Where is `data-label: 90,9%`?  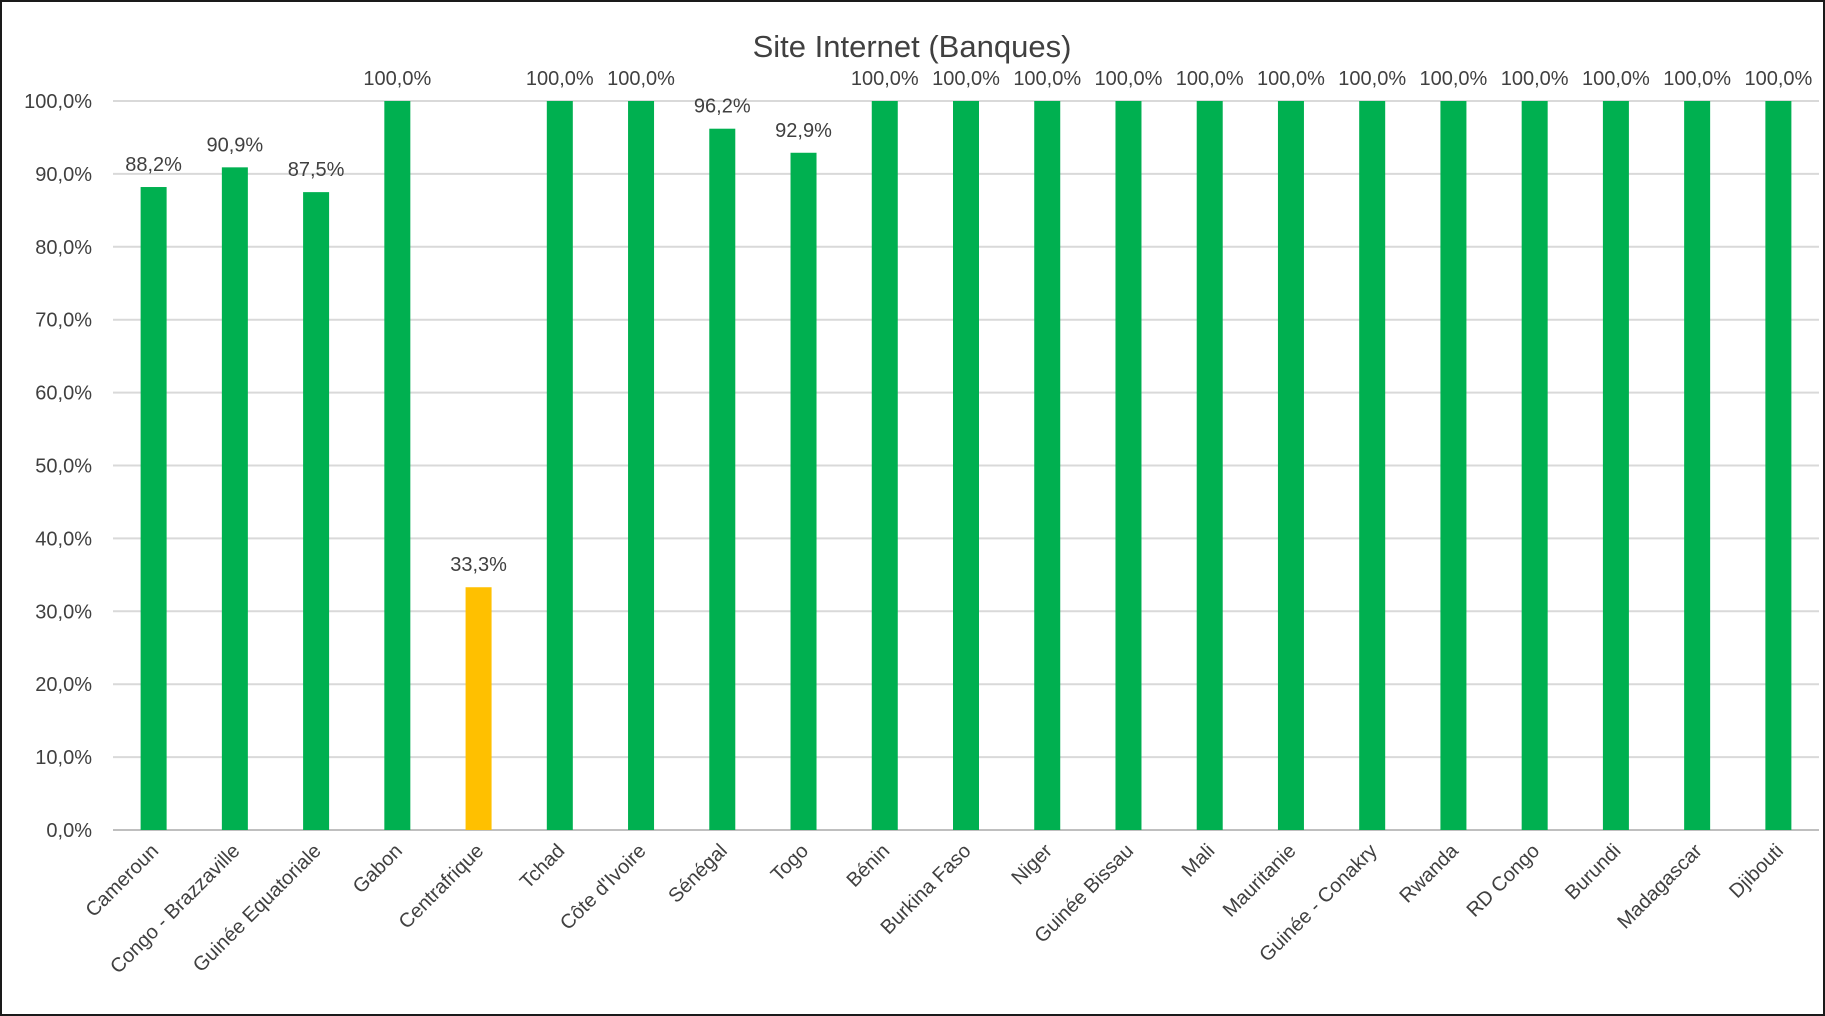
data-label: 90,9% is located at coordinates (234, 145).